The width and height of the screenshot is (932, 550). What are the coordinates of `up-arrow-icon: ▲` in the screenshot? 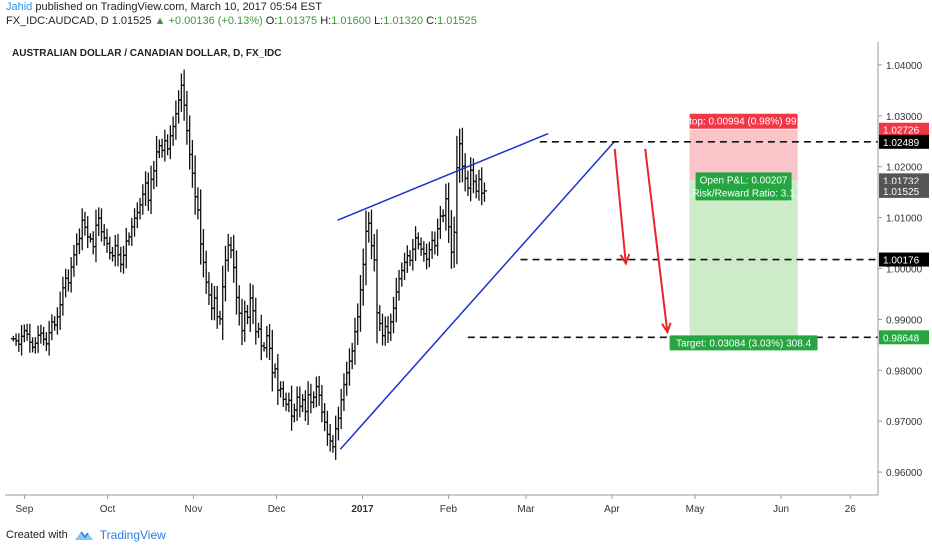 It's located at (160, 21).